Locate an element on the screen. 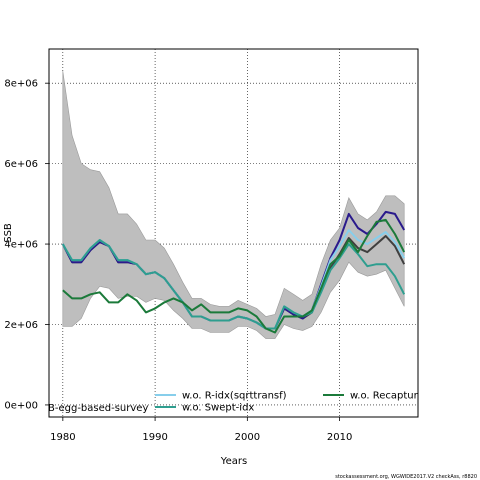 Image resolution: width=480 pixels, height=480 pixels. y-axis-ticks: 0e+00 2e+06 4e+06 6e+06 8e+06 is located at coordinates (26, 245).